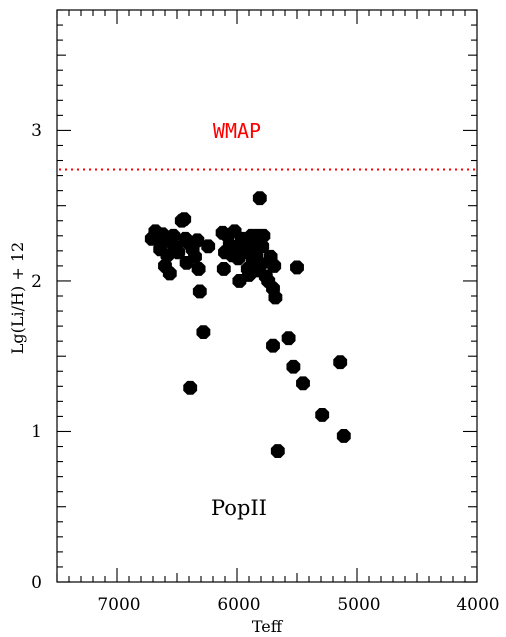 The height and width of the screenshot is (637, 506). Describe the element at coordinates (237, 131) in the screenshot. I see `wmap-label: WMAP` at that location.